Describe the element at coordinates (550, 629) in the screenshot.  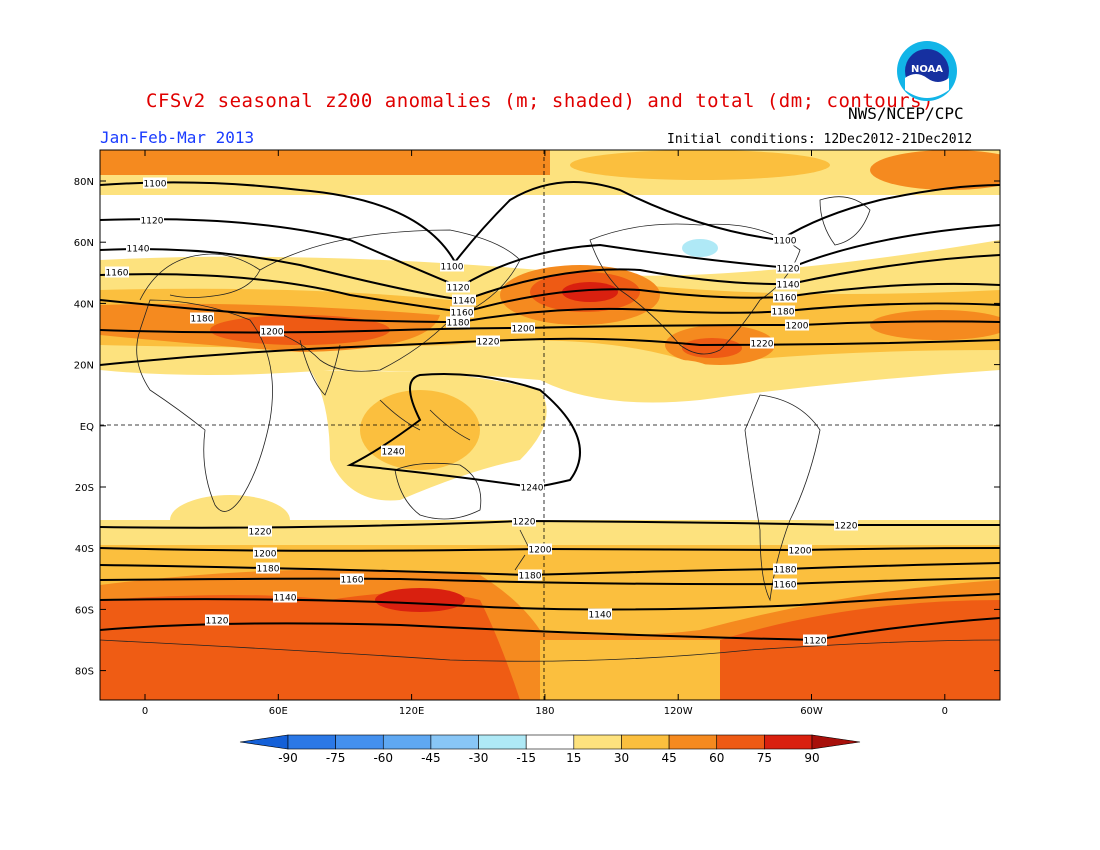
I see `contour-1120-south` at that location.